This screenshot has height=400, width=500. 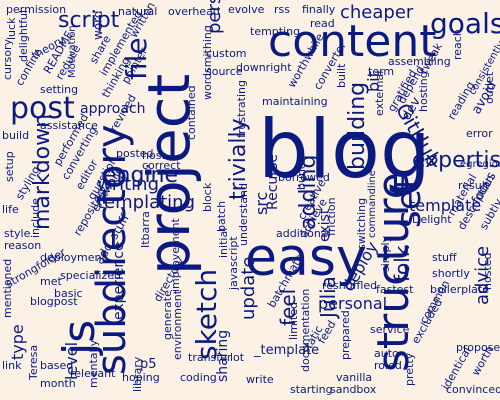 What do you see at coordinates (10, 209) in the screenshot?
I see `word-life: life` at bounding box center [10, 209].